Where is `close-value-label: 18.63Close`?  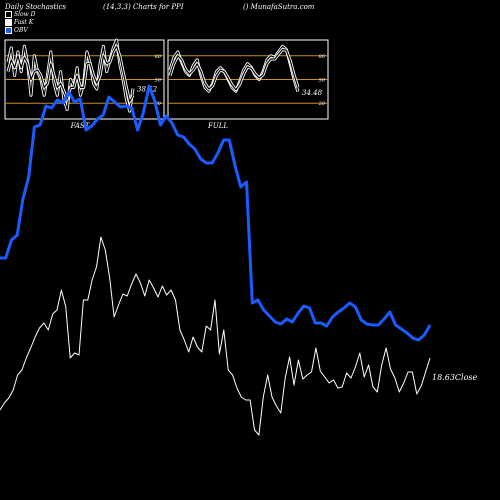
close-value-label: 18.63Close is located at coordinates (455, 377).